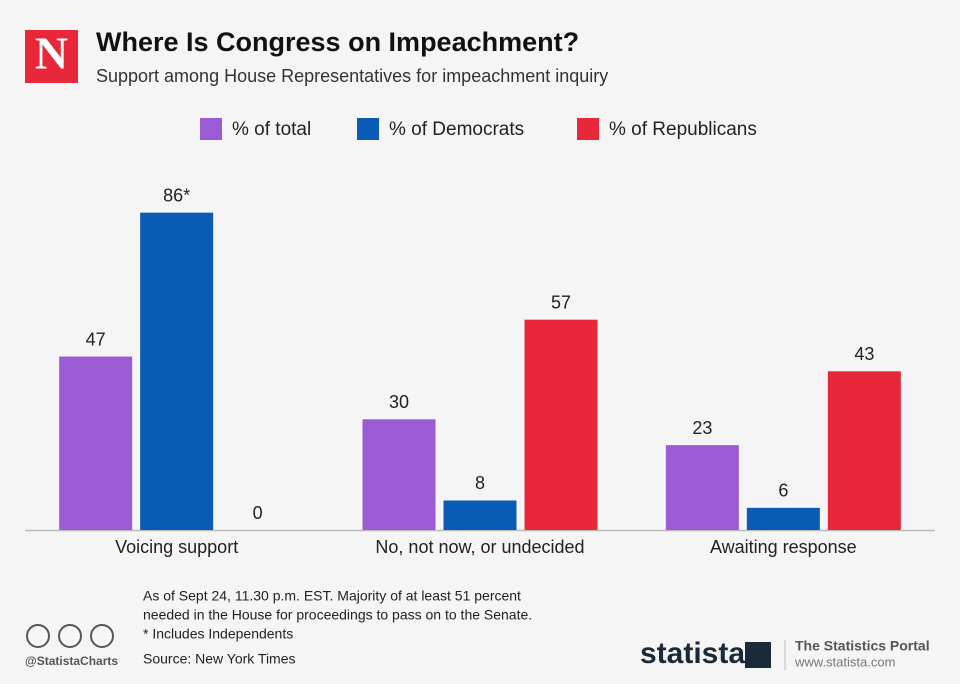  Describe the element at coordinates (844, 661) in the screenshot. I see `url: www.statista.com` at that location.